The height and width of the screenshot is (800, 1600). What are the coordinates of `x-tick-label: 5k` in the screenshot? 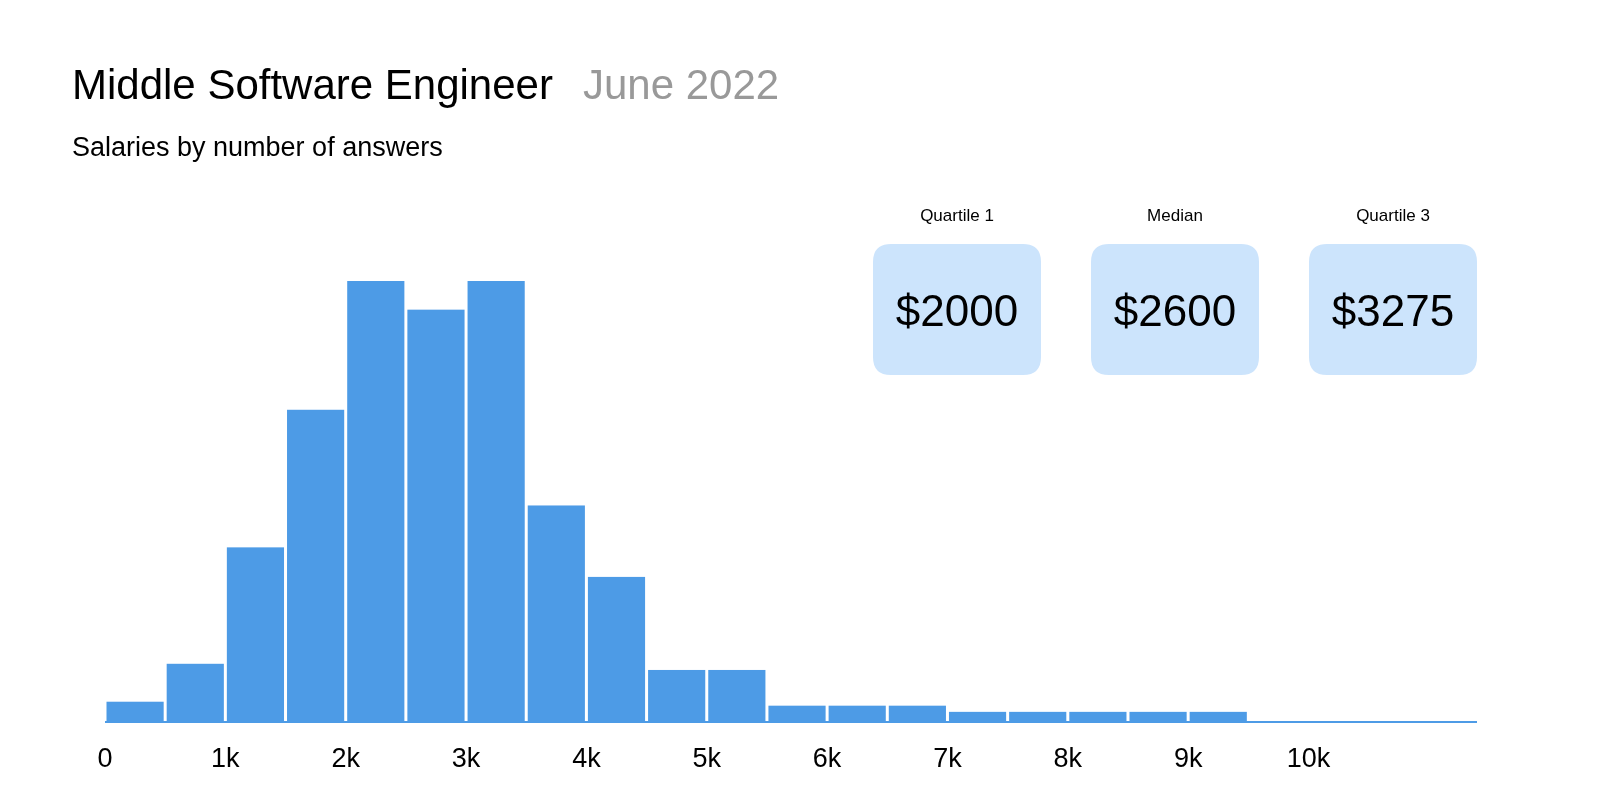 It's located at (707, 758).